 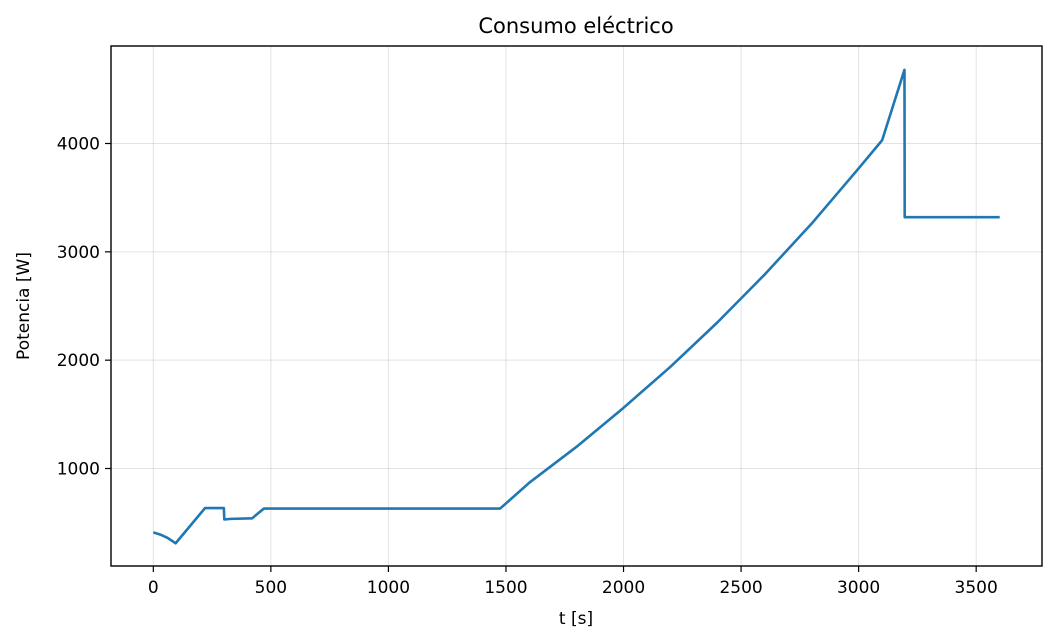 What do you see at coordinates (623, 588) in the screenshot?
I see `x-tick-label: 2000` at bounding box center [623, 588].